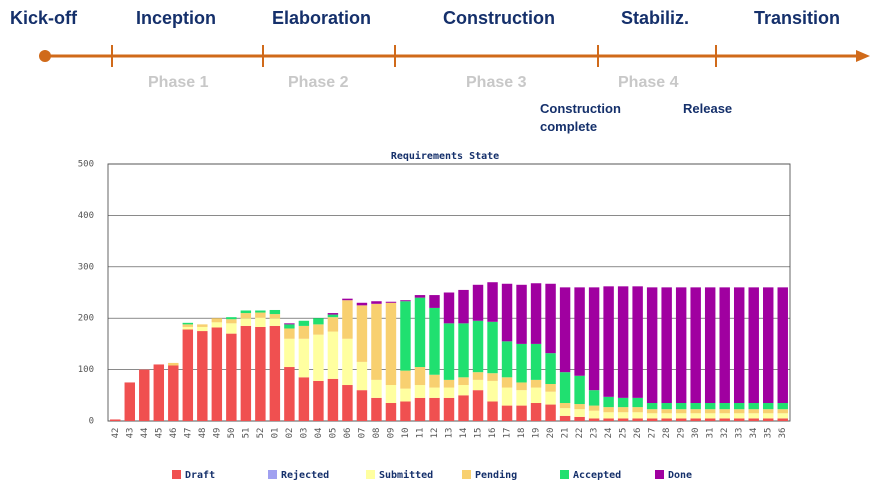  I want to click on x-tick-label: 45, so click(159, 433).